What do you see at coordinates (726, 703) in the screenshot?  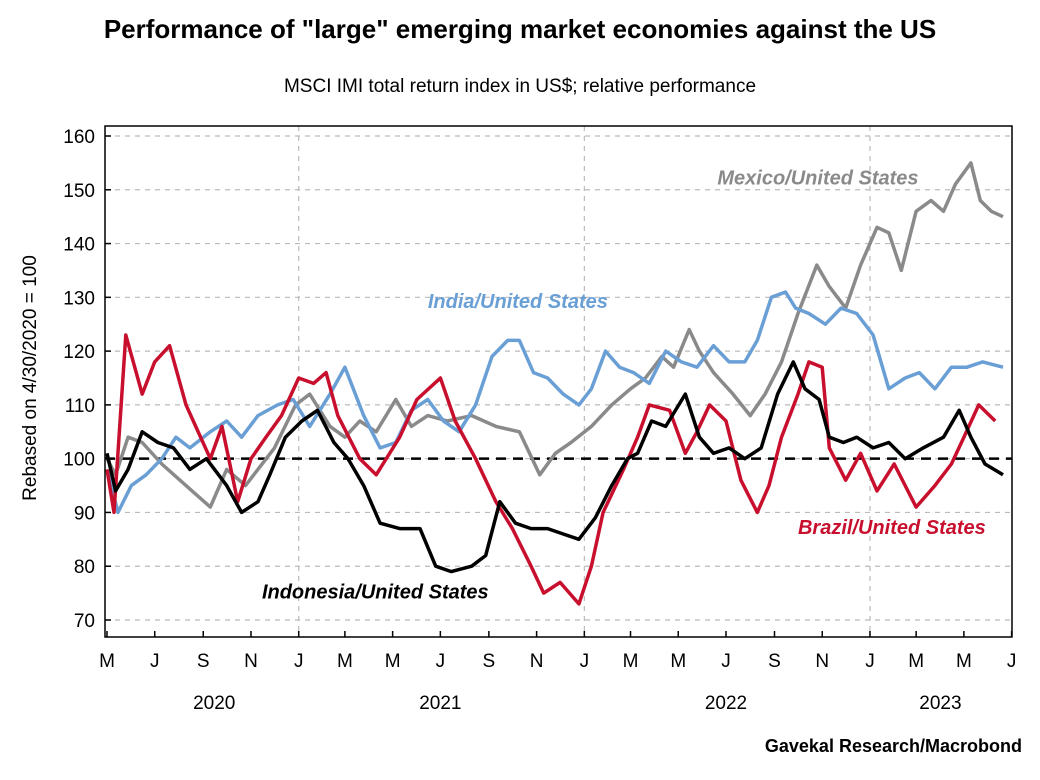 I see `year-label: 2022` at bounding box center [726, 703].